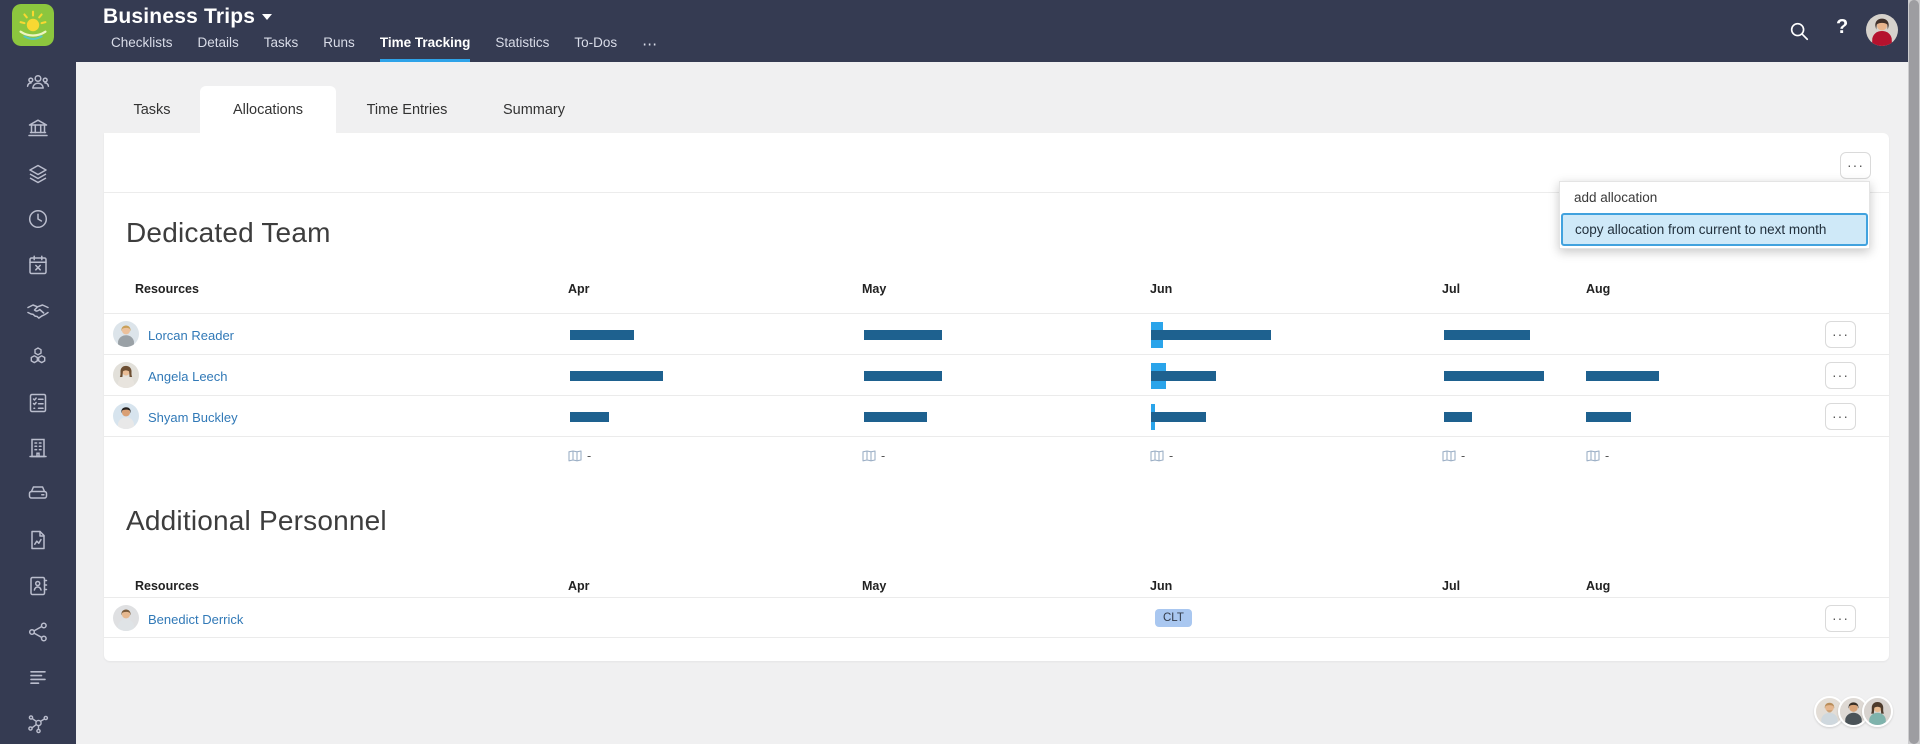 The height and width of the screenshot is (744, 1920). Describe the element at coordinates (38, 357) in the screenshot. I see `sidebar-item-modules` at that location.